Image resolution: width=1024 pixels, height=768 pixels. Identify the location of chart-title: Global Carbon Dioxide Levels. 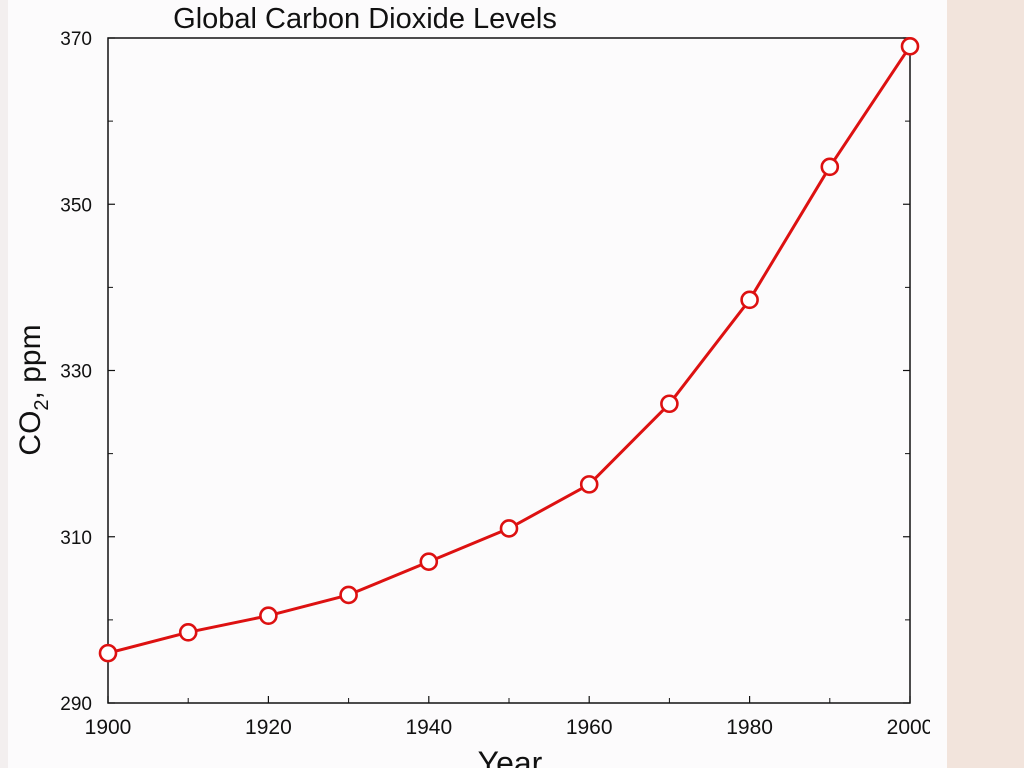
(365, 19).